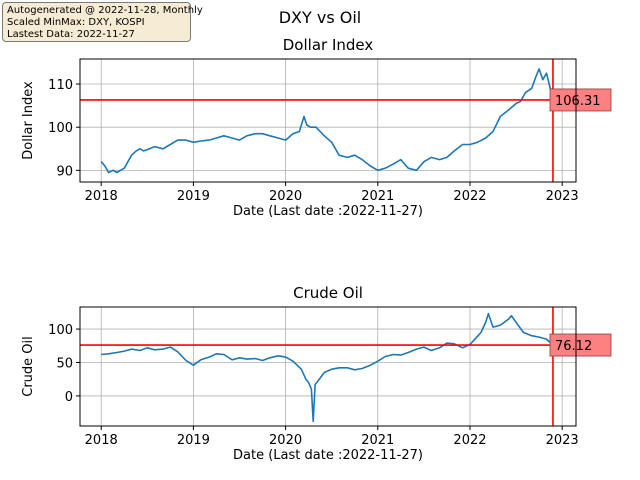  I want to click on chart-2-x-tick-label-2019: 2019, so click(193, 440).